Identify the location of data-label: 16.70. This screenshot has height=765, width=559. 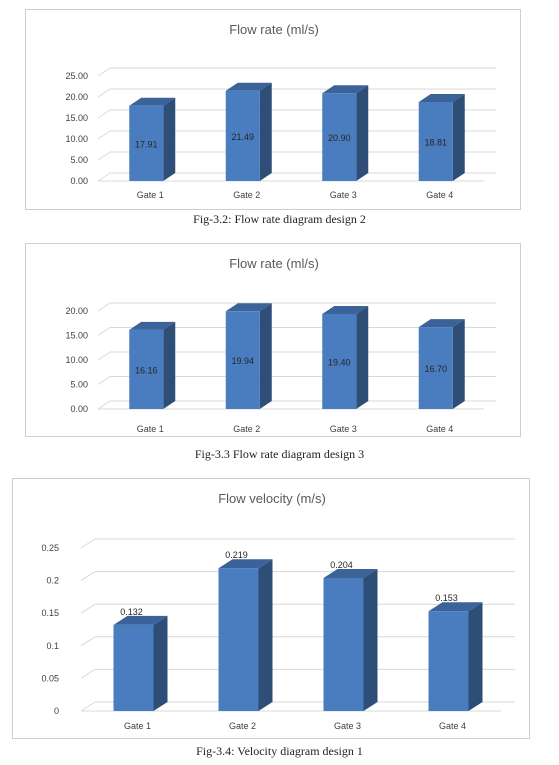
(435, 369).